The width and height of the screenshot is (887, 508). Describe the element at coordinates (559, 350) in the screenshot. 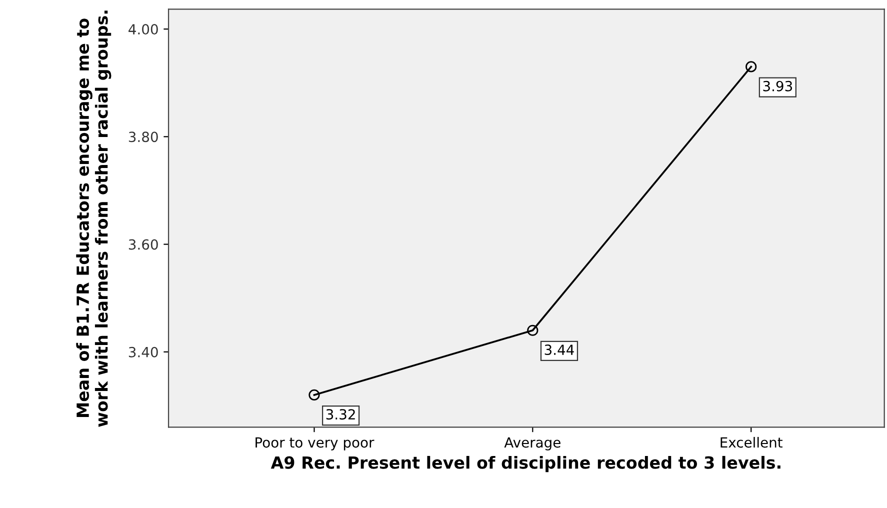

I see `data-label: 3.44` at that location.